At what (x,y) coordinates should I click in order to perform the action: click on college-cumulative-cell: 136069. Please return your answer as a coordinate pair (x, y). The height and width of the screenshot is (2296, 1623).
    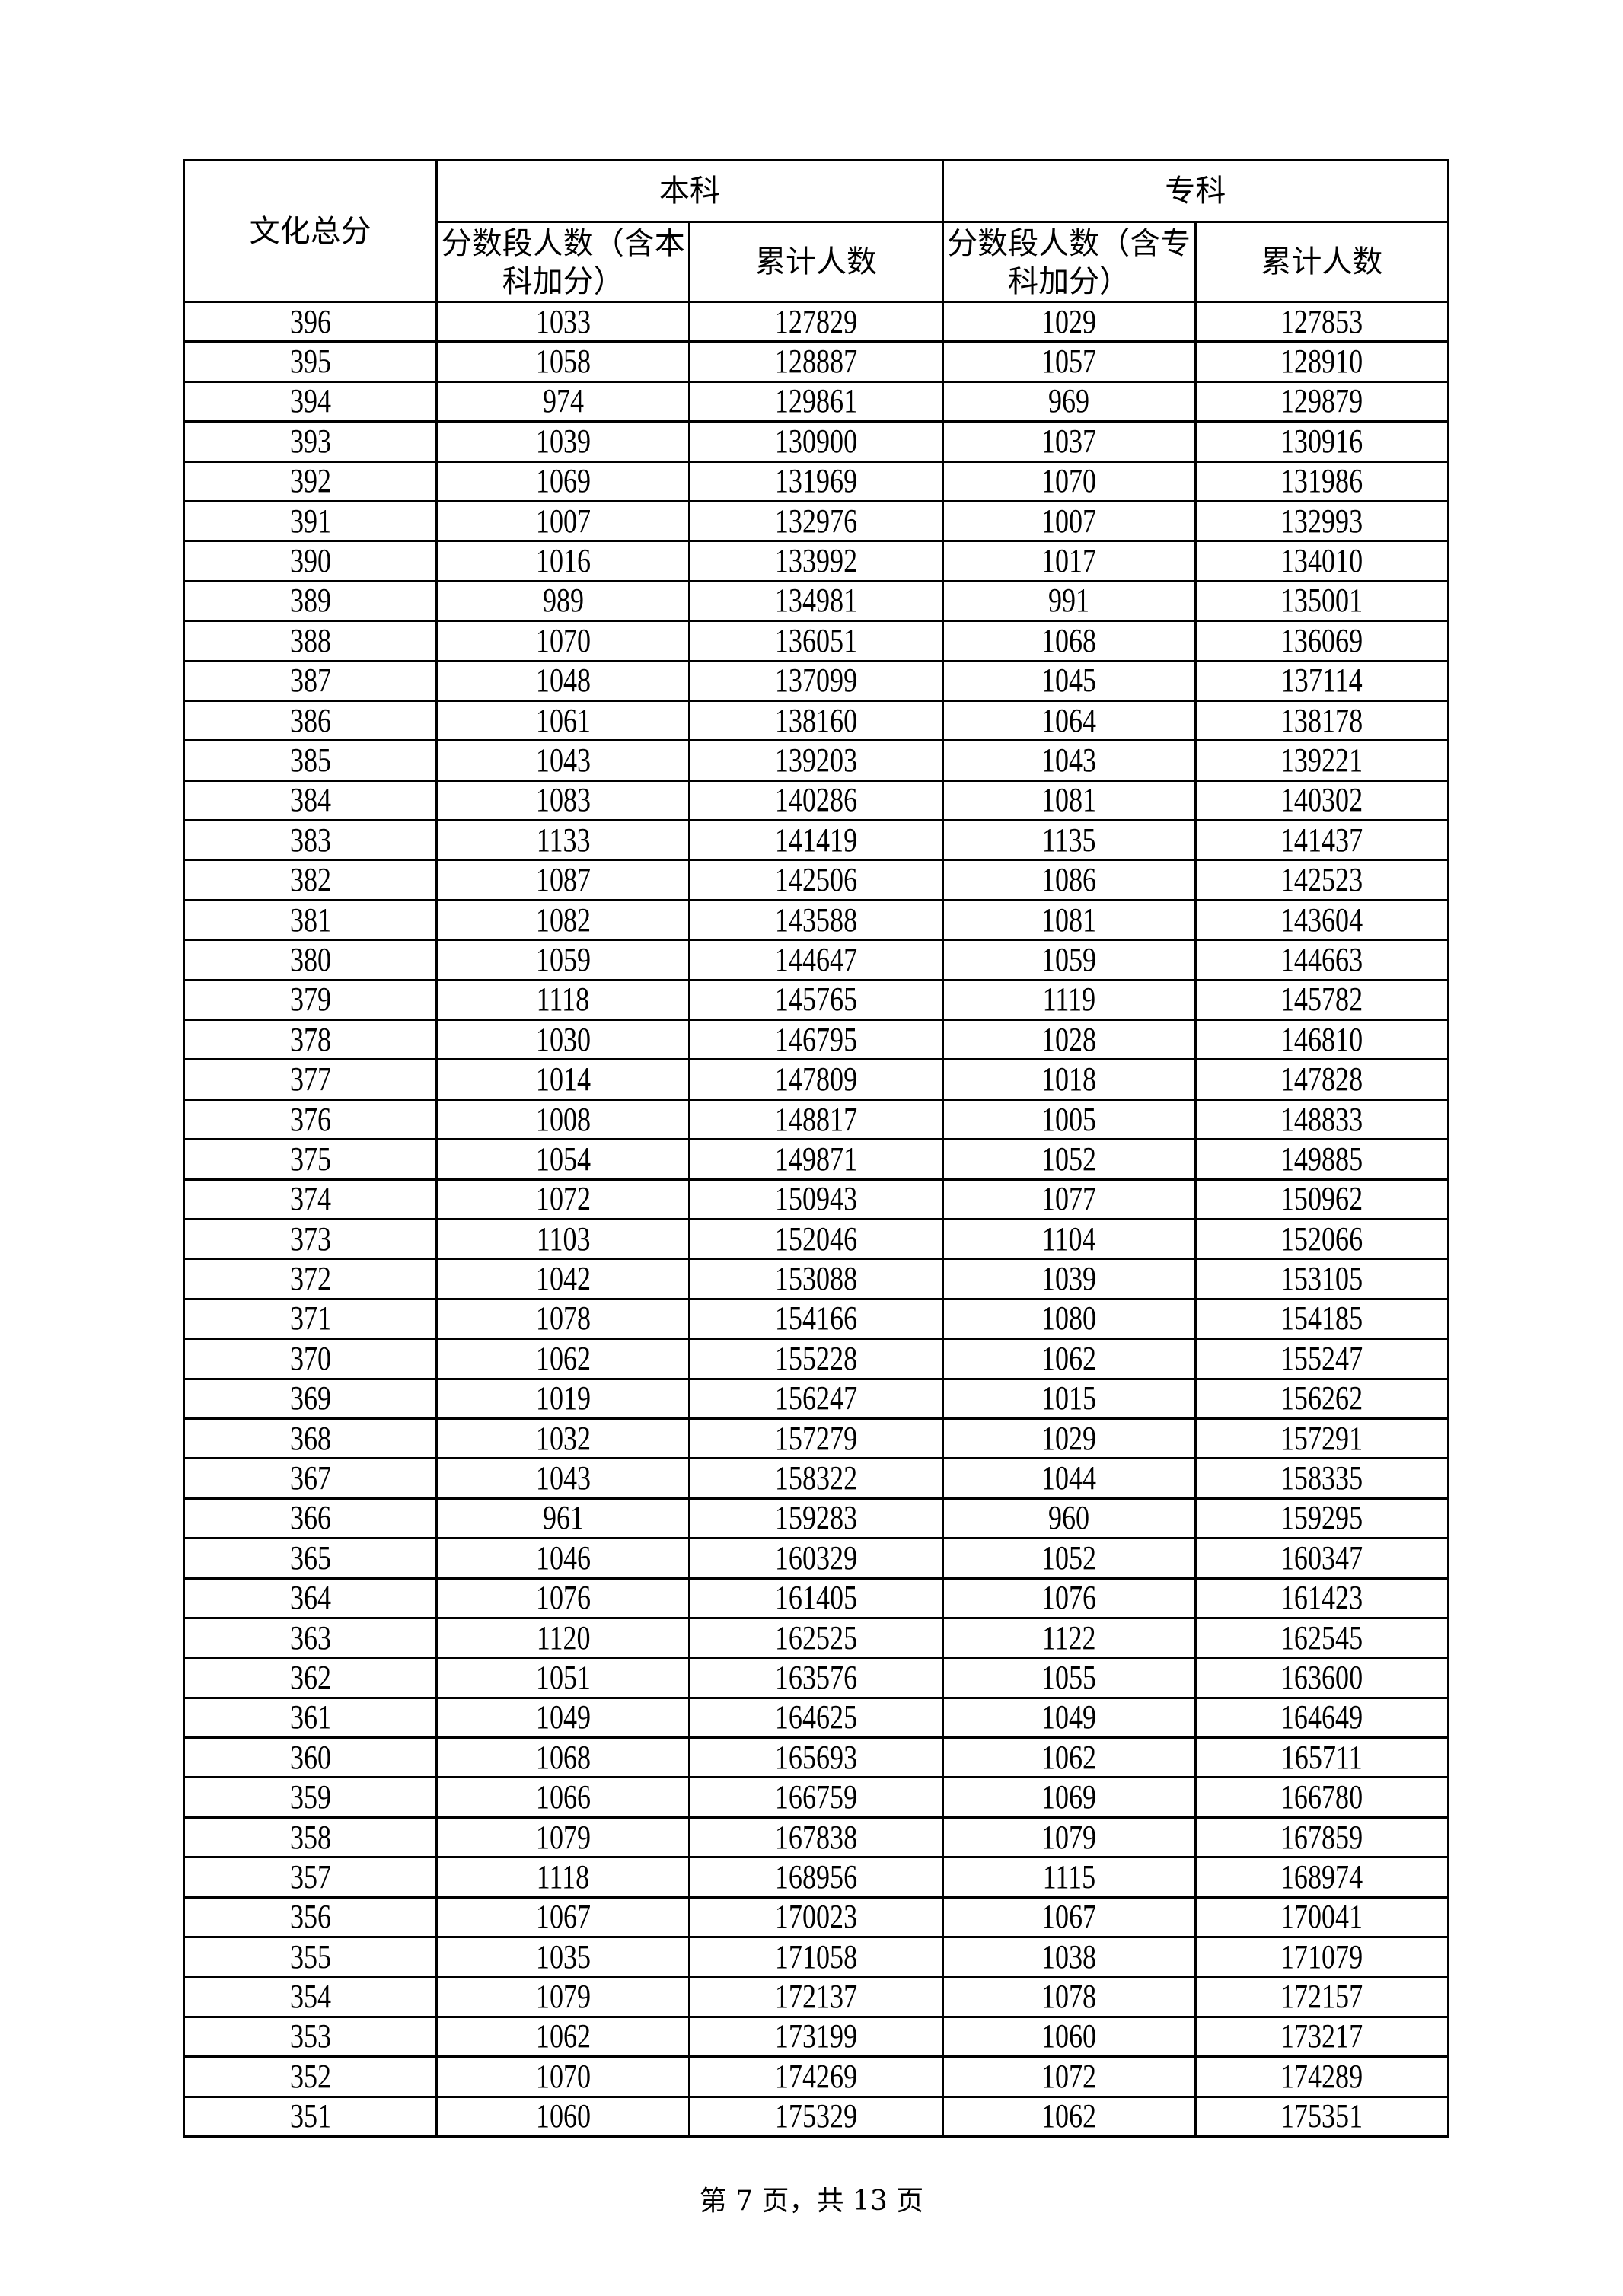
    Looking at the image, I should click on (1322, 641).